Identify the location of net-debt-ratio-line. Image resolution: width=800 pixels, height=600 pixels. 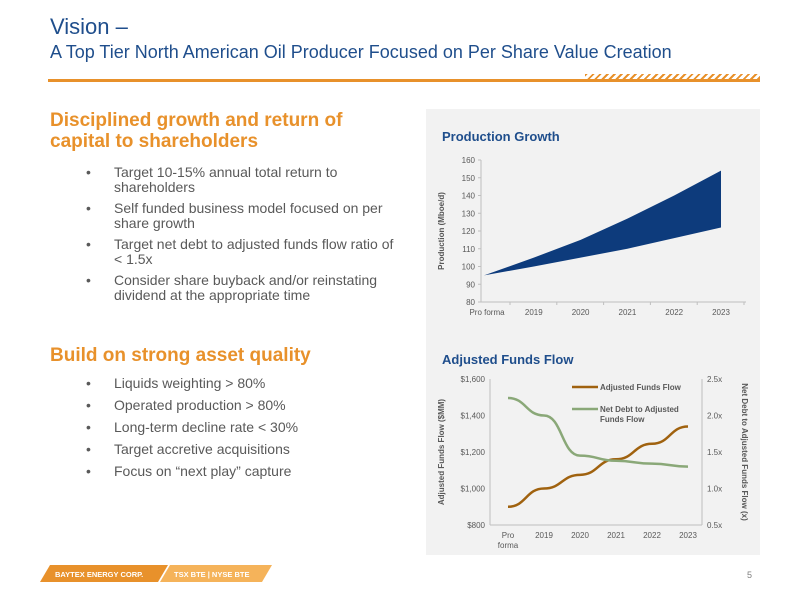
(598, 432).